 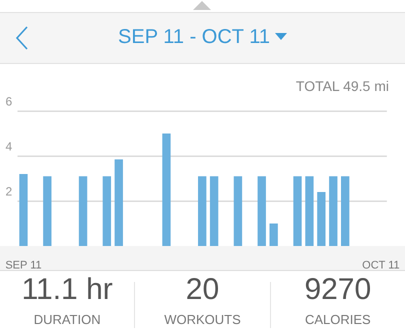 What do you see at coordinates (381, 266) in the screenshot?
I see `x-tick-label: OCT 11` at bounding box center [381, 266].